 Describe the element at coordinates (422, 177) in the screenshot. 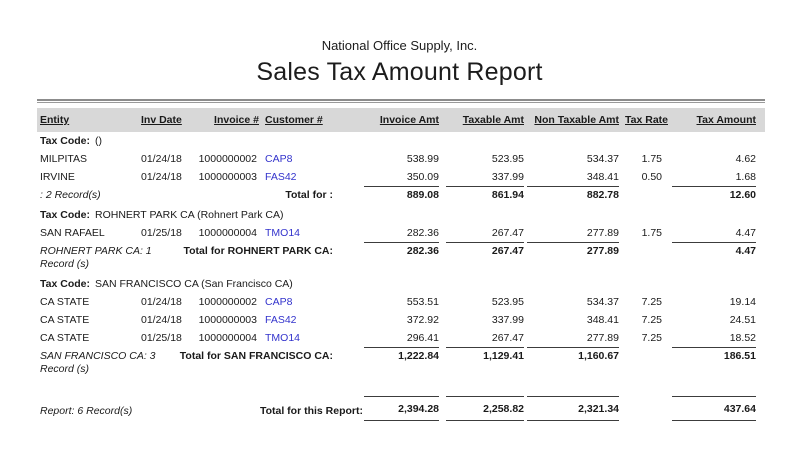

I see `cell-invoice-amt: 350.09` at that location.